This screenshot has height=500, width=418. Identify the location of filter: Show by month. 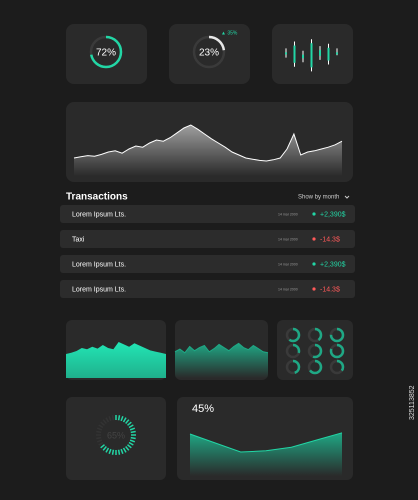
(318, 198).